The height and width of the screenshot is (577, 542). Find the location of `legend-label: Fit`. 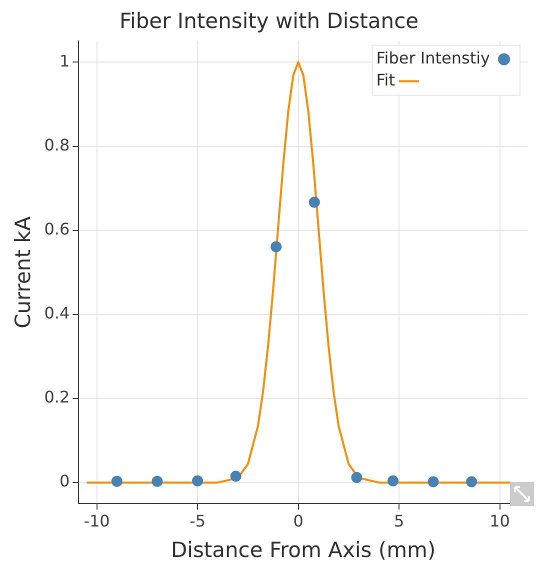

legend-label: Fit is located at coordinates (385, 80).